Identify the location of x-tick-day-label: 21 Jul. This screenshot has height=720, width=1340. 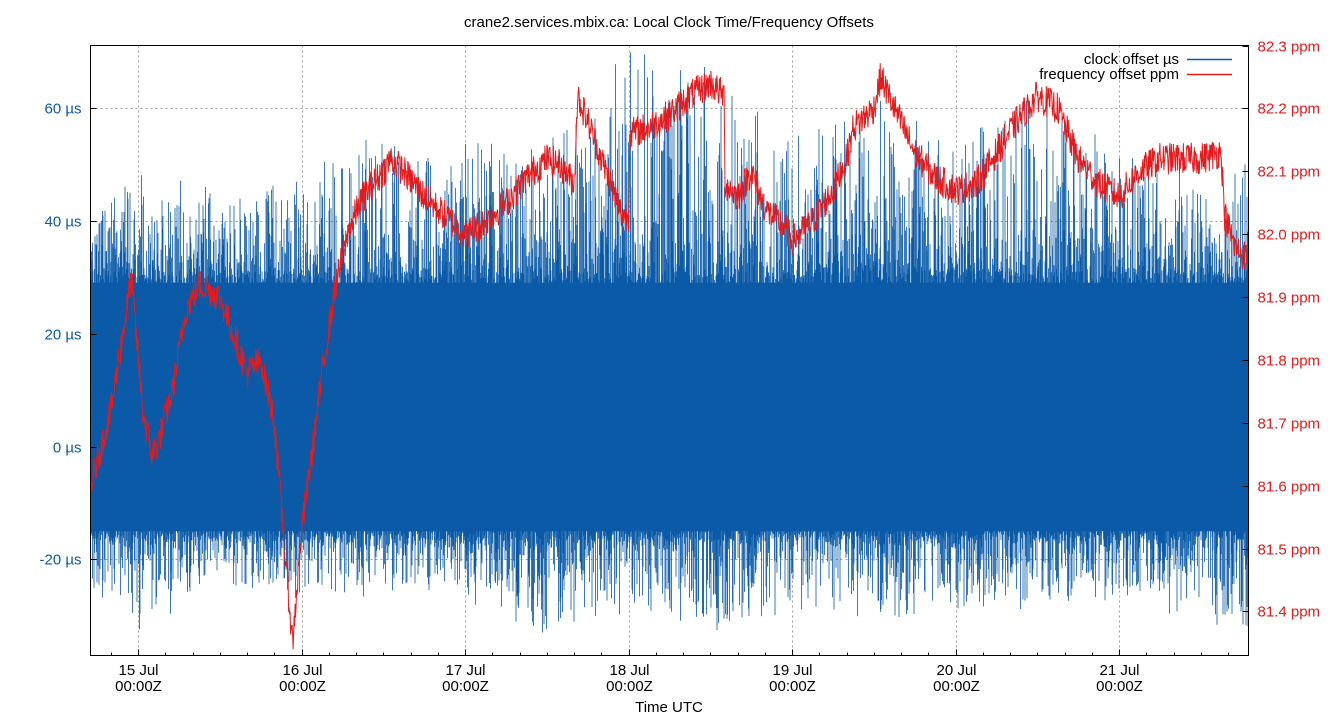
(1119, 670).